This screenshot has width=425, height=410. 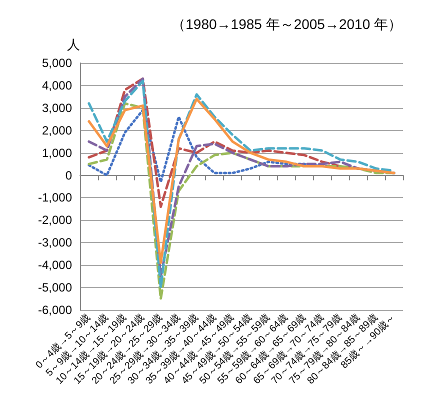 I want to click on y-tick-label: -6,000, so click(x=55, y=310).